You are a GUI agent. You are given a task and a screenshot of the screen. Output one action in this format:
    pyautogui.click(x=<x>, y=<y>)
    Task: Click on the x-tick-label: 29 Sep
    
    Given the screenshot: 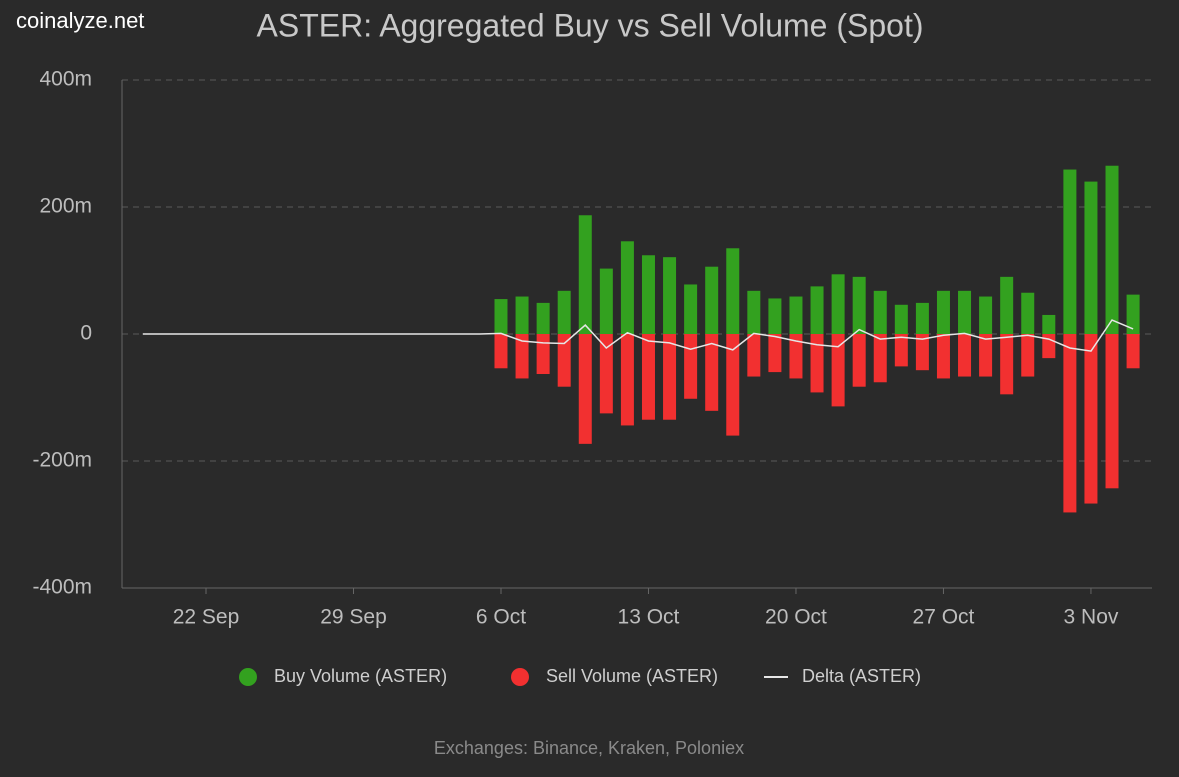 What is the action you would take?
    pyautogui.click(x=353, y=617)
    